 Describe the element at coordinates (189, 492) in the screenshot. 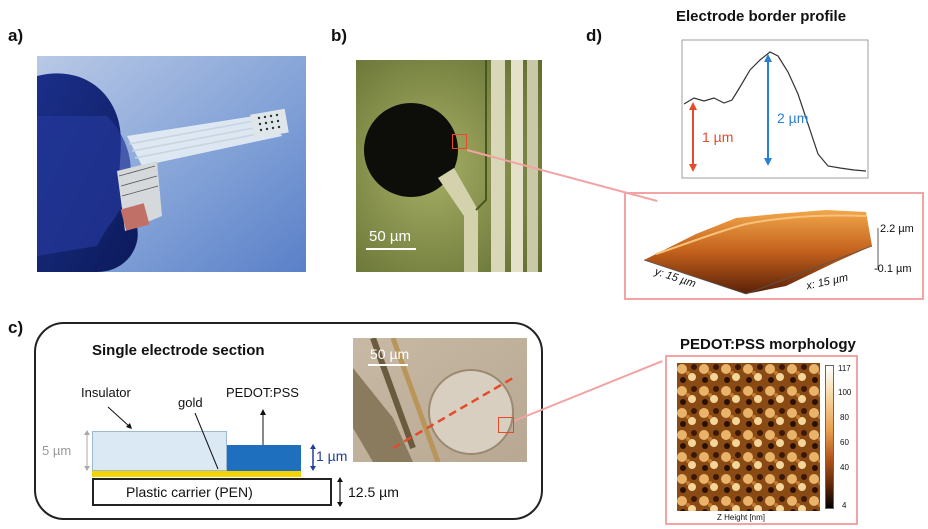

I see `carrier-label: Plastic carrier (PEN)` at that location.